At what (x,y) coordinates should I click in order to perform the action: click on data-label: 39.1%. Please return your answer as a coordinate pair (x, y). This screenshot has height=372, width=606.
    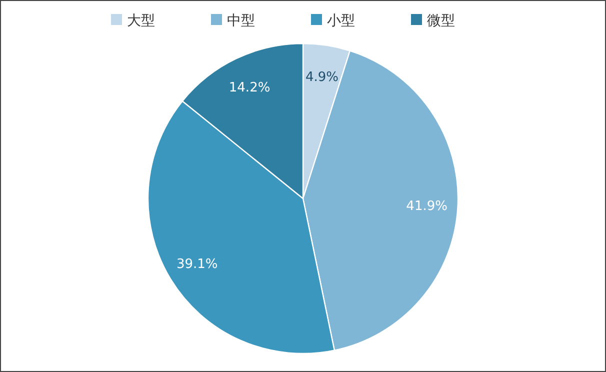
    Looking at the image, I should click on (197, 264).